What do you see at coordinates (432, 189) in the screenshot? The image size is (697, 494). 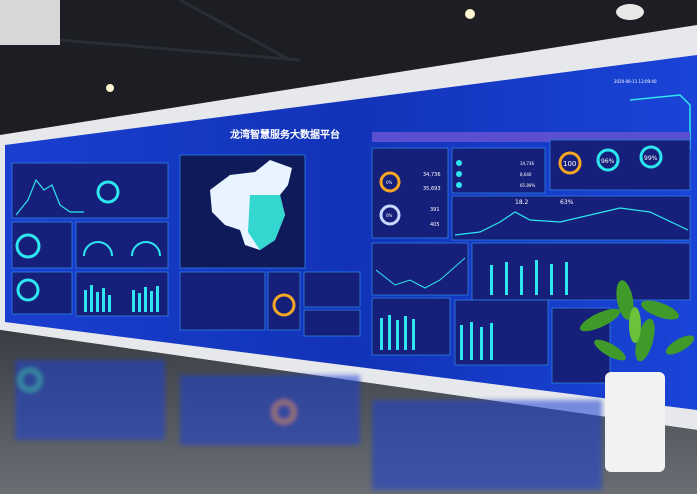 I see `stat-value-b: 35,693` at bounding box center [432, 189].